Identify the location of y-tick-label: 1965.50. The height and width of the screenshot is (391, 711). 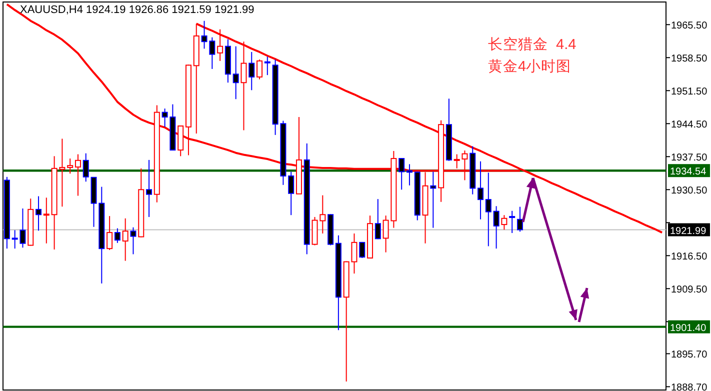
(689, 26).